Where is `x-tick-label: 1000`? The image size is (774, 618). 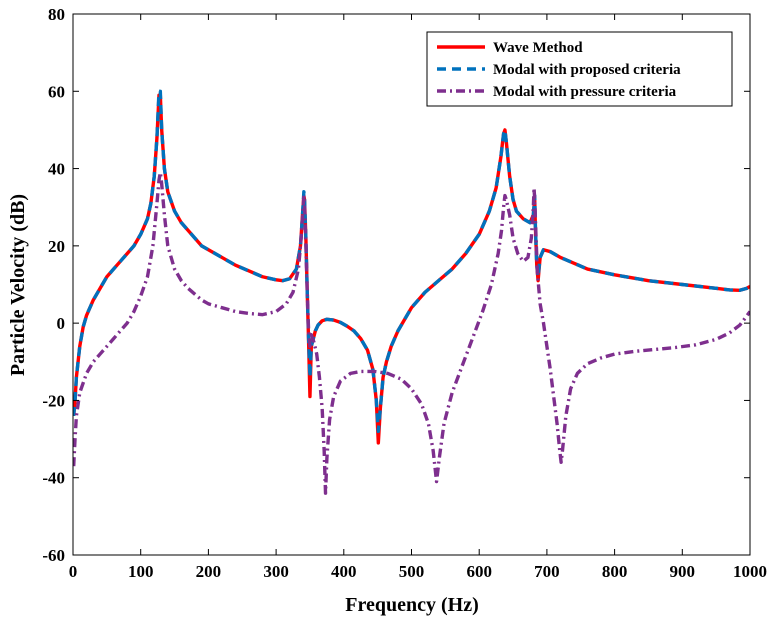
x-tick-label: 1000 is located at coordinates (750, 571).